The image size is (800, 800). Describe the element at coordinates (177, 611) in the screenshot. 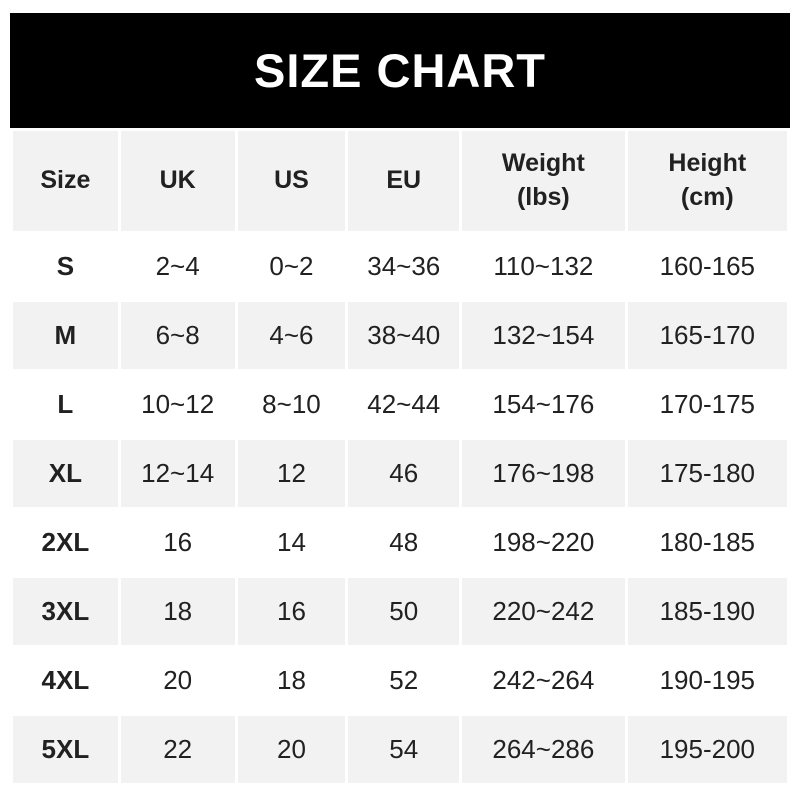

I see `uk-cell: 18` at that location.